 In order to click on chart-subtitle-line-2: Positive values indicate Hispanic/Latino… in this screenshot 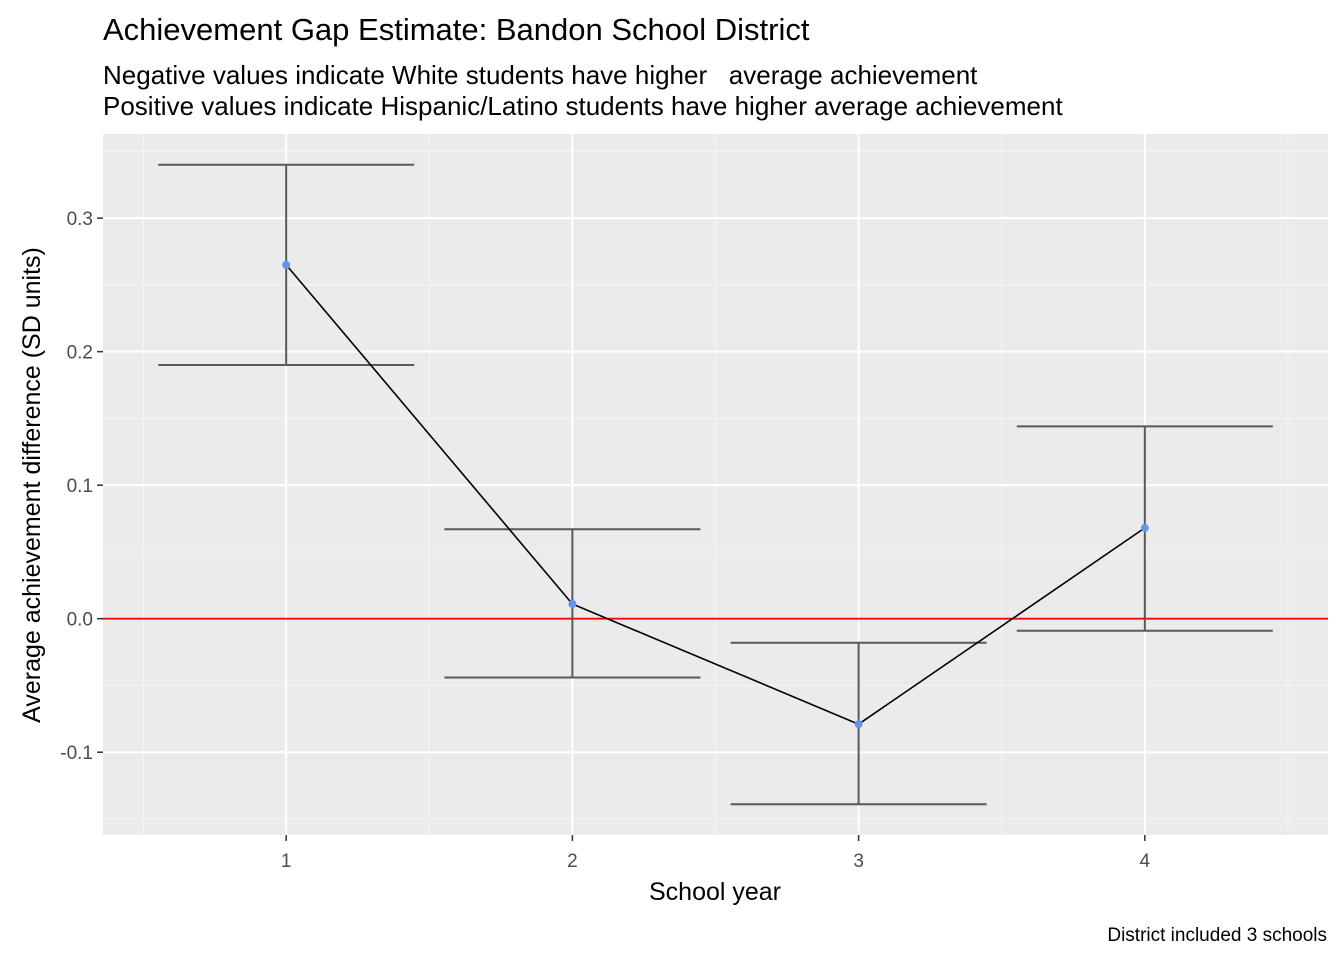, I will do `click(583, 106)`.